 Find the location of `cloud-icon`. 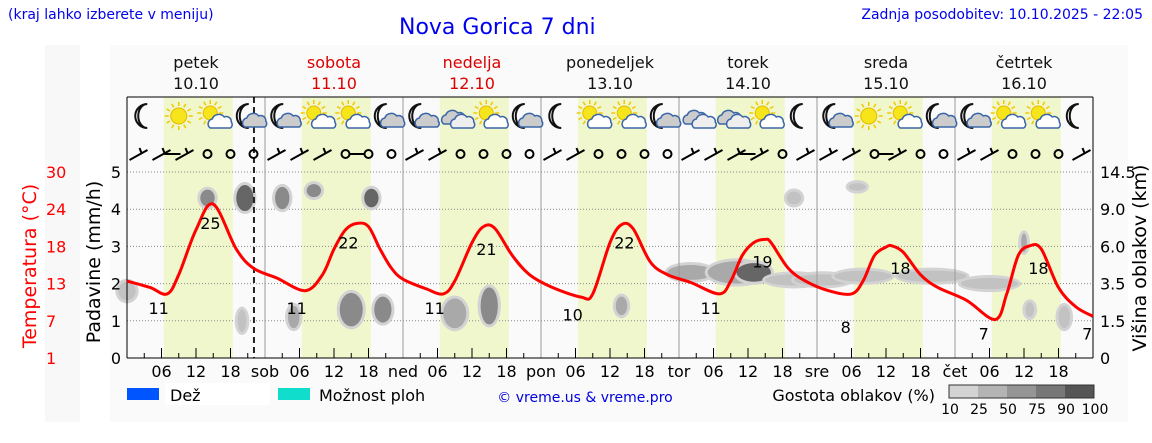

cloud-icon is located at coordinates (458, 119).